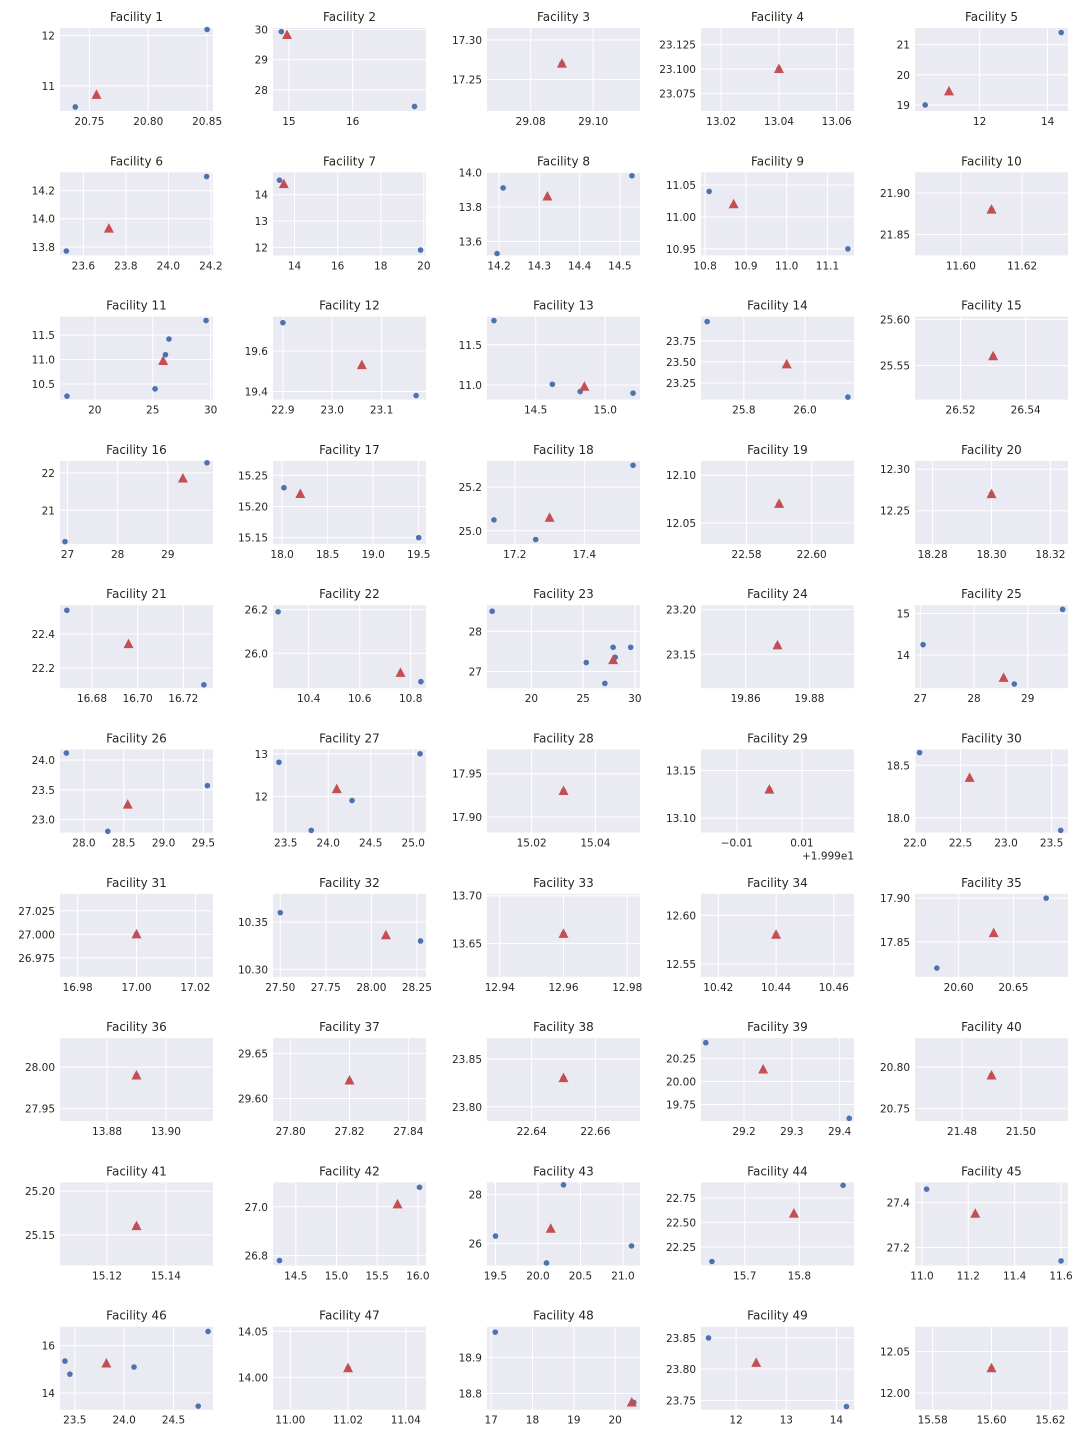 The image size is (1080, 1445). I want to click on facility-subplot: 11.0 11.2 11.4 11.6 27.2 27.4 Facility 45, so click(980, 1223).